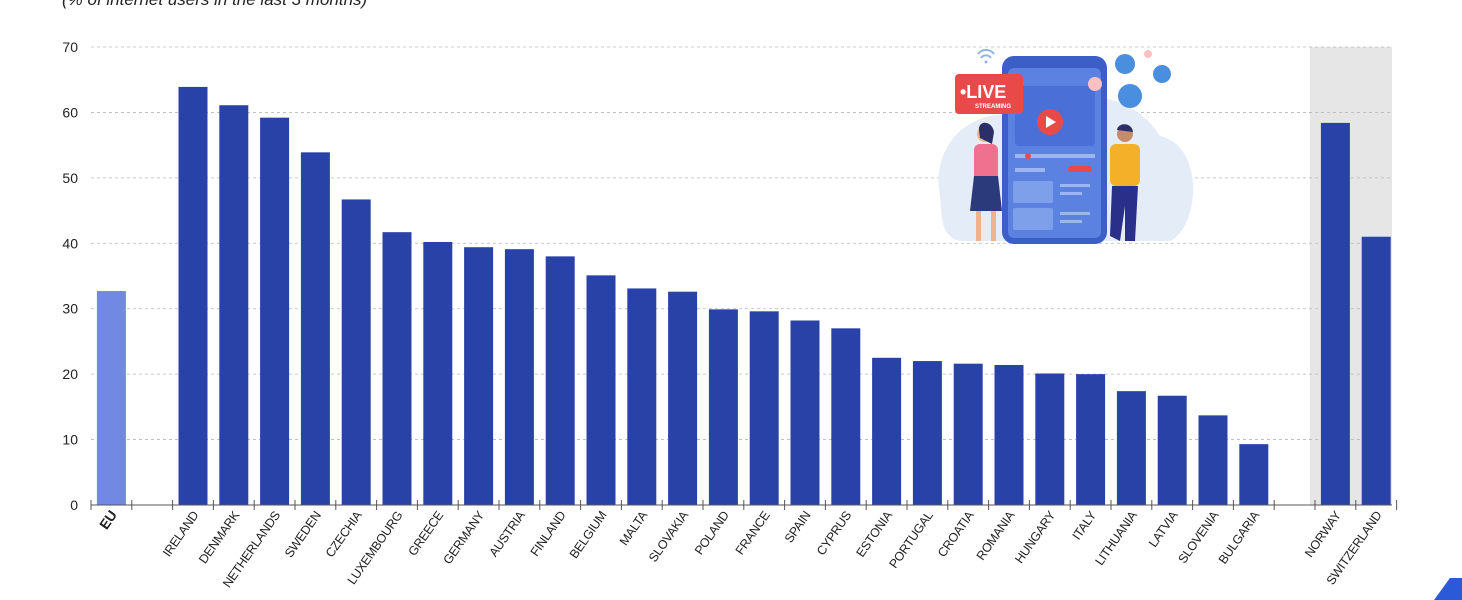 The height and width of the screenshot is (600, 1462). Describe the element at coordinates (464, 537) in the screenshot. I see `x-tick-label-germany: GERMANY` at that location.